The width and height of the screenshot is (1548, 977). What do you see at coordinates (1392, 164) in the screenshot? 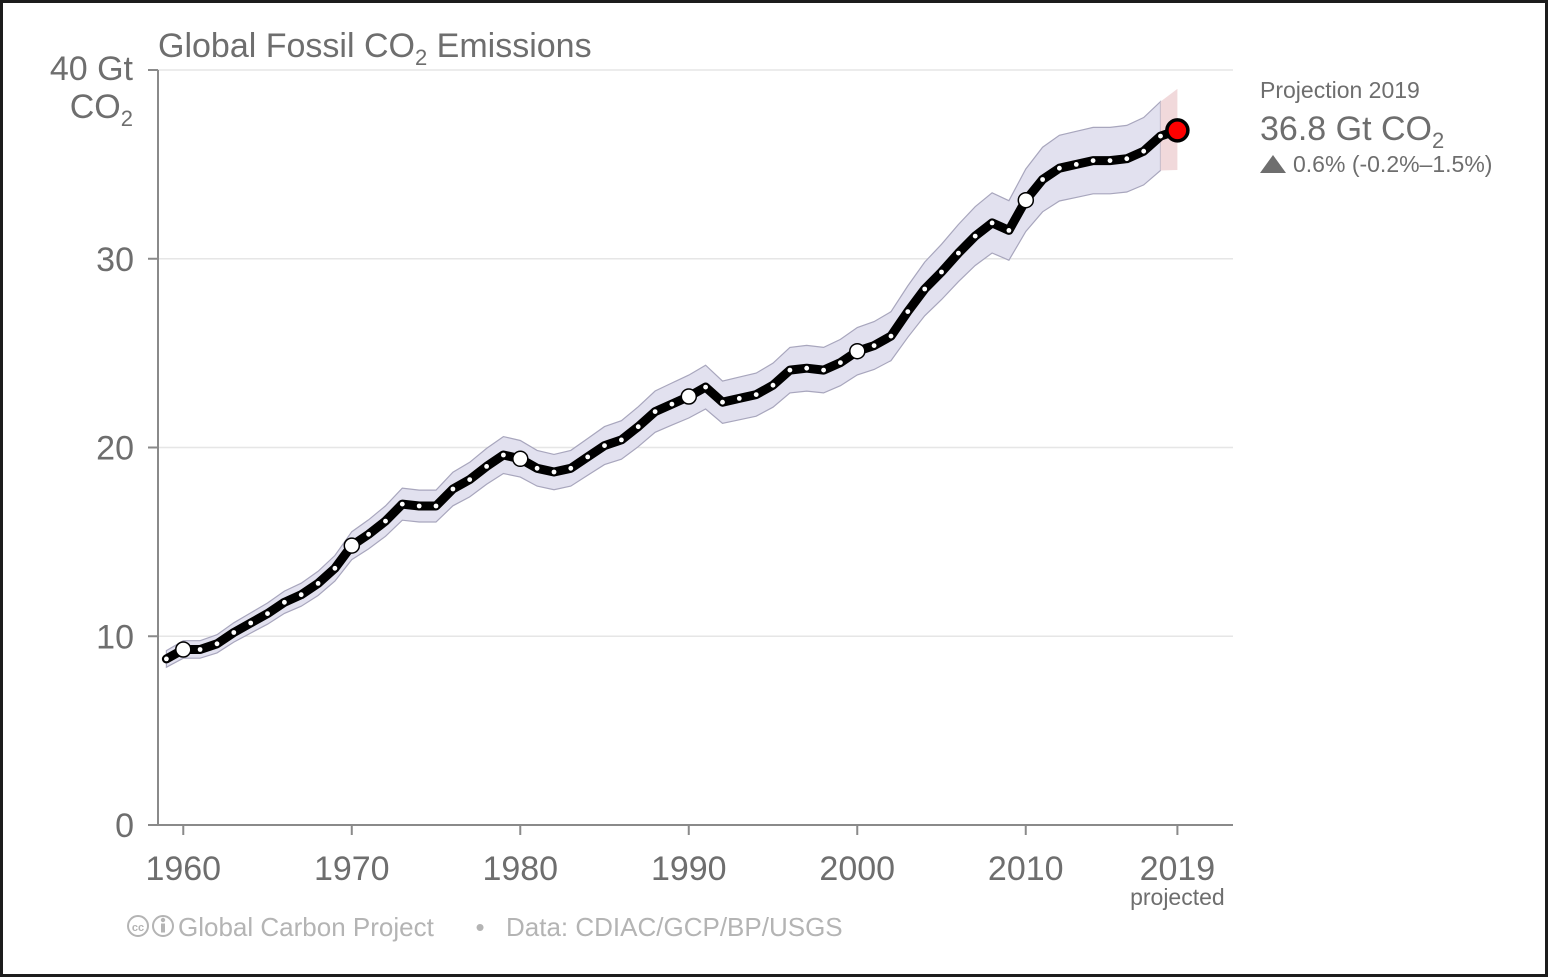
I see `projection-change: 0.6% (-0.2%–1.5%)` at bounding box center [1392, 164].